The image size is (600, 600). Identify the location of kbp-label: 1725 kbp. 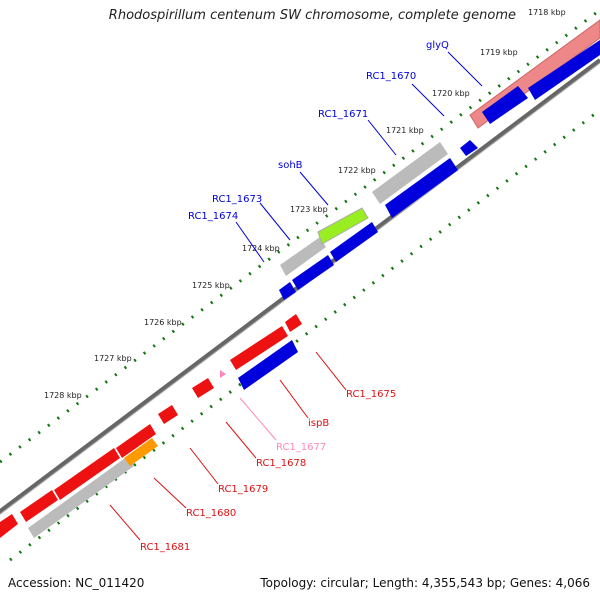
(211, 285).